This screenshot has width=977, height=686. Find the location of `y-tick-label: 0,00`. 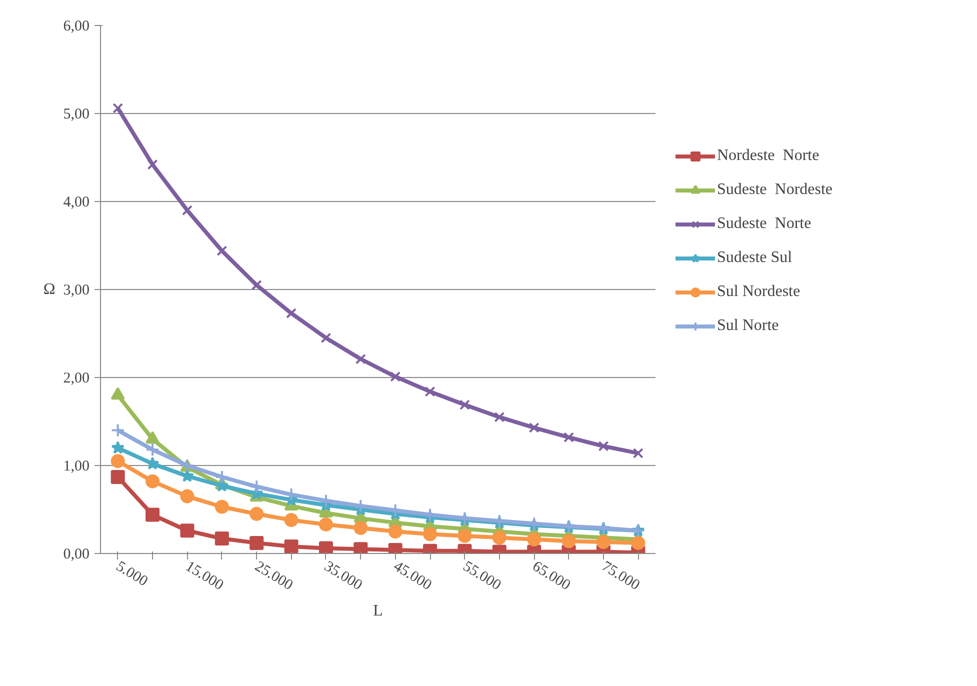

y-tick-label: 0,00 is located at coordinates (76, 554).